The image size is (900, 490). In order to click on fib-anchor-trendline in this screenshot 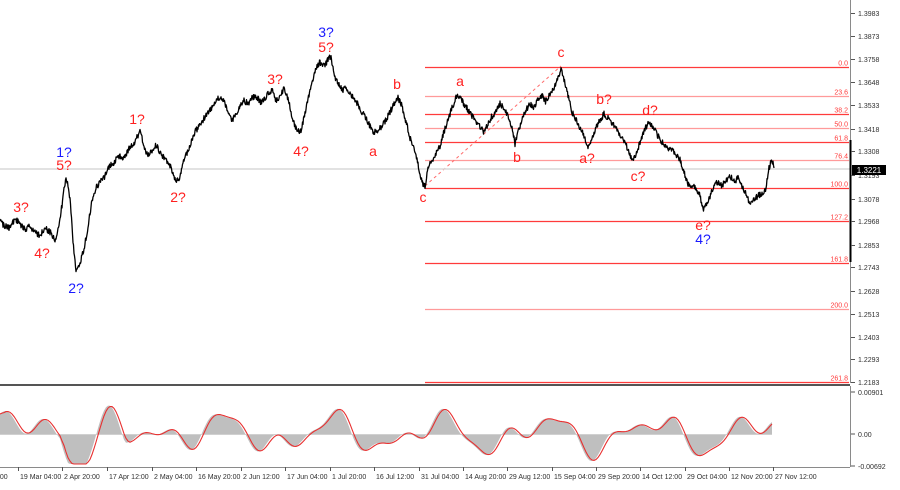, I will do `click(493, 126)`.